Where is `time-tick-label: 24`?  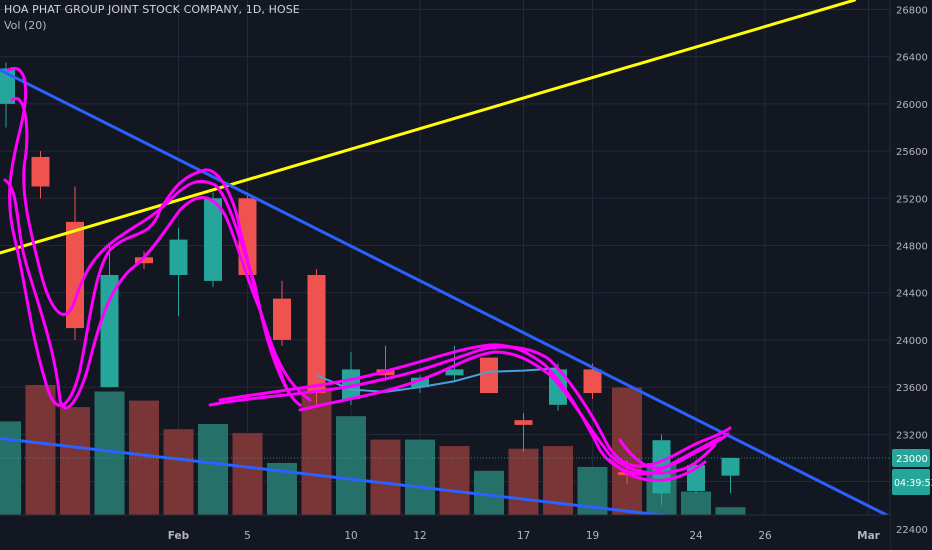
time-tick-label: 24 is located at coordinates (696, 536).